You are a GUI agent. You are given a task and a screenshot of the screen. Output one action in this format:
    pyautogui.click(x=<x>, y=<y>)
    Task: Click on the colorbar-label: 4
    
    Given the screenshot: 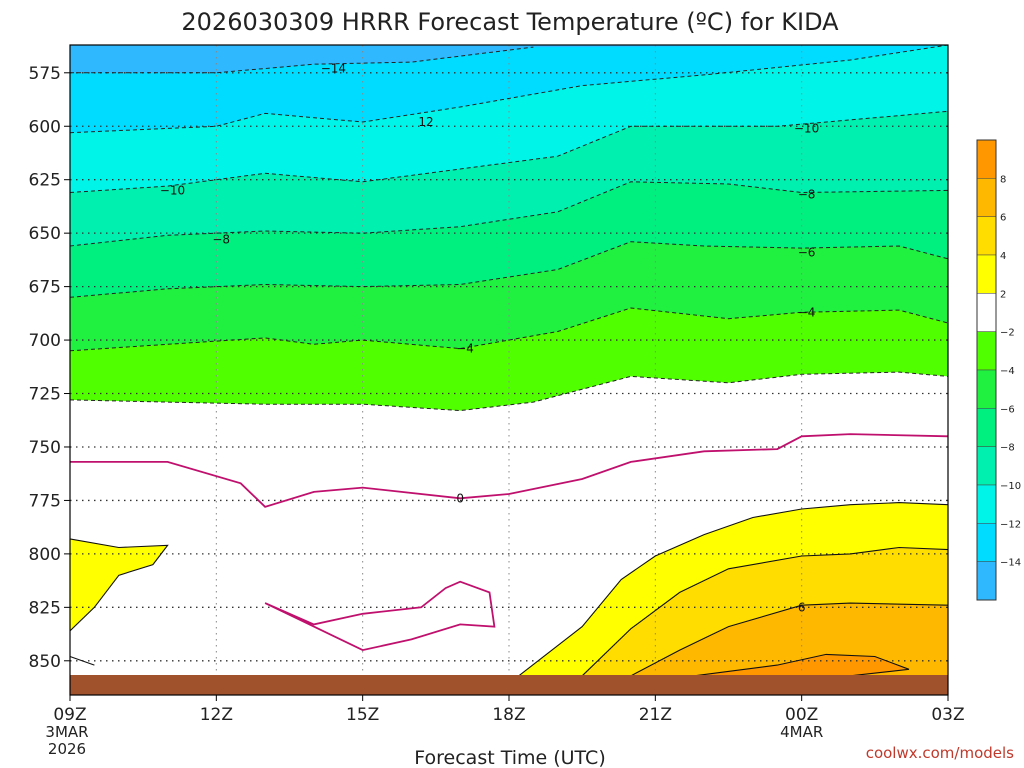 What is the action you would take?
    pyautogui.click(x=1003, y=256)
    